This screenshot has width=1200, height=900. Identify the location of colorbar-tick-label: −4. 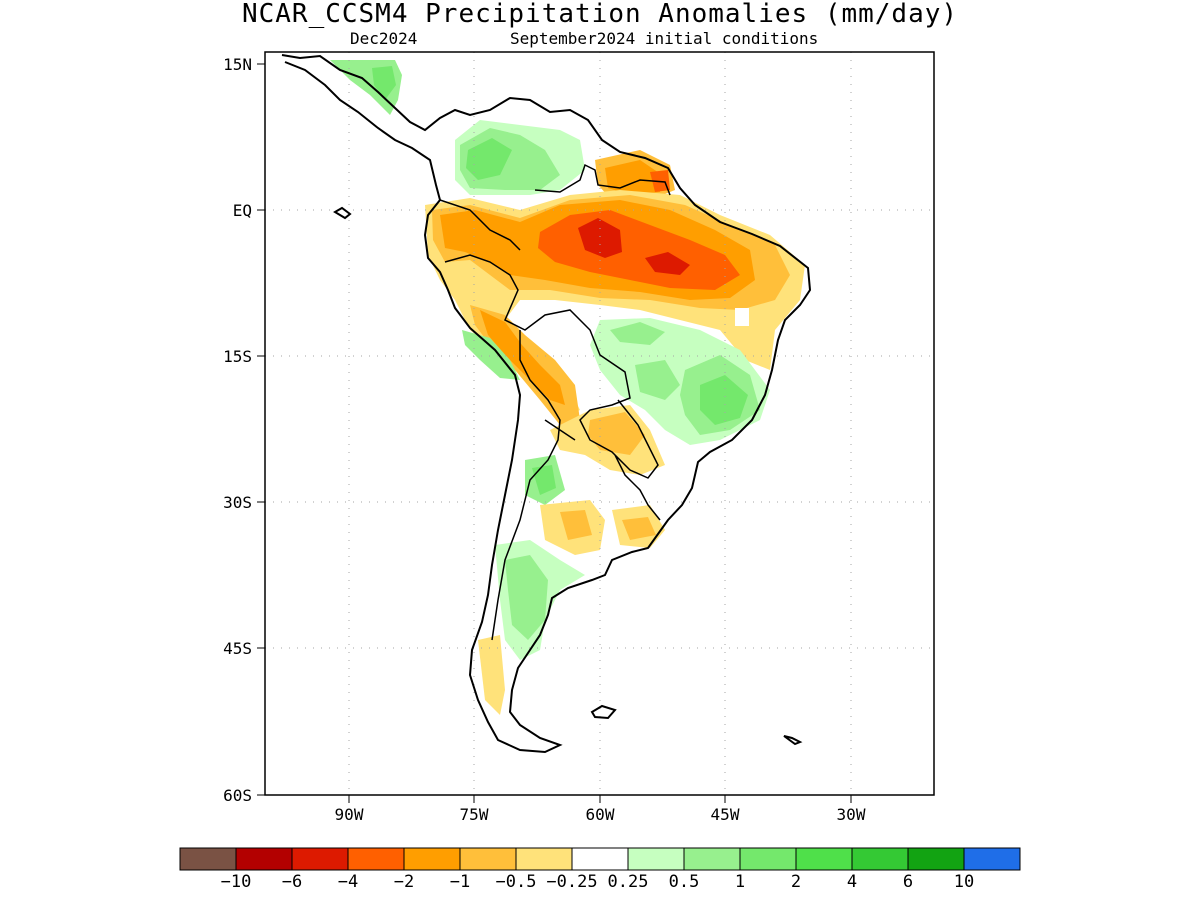
(348, 882).